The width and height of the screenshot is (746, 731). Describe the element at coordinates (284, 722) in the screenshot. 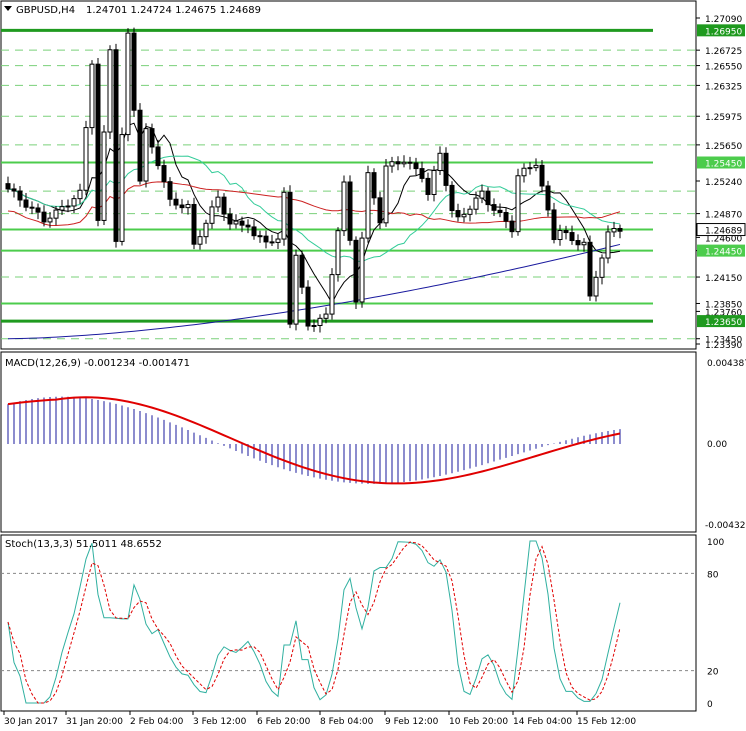

I see `time-tick-label: 6 Feb 20:00` at that location.